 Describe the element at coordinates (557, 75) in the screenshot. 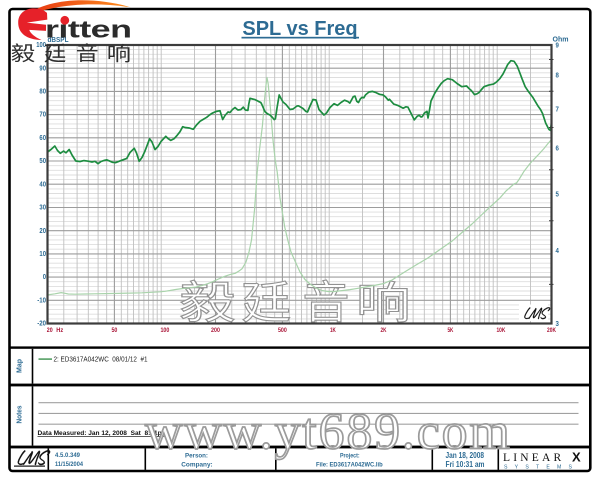

I see `svg-text: 8` at that location.